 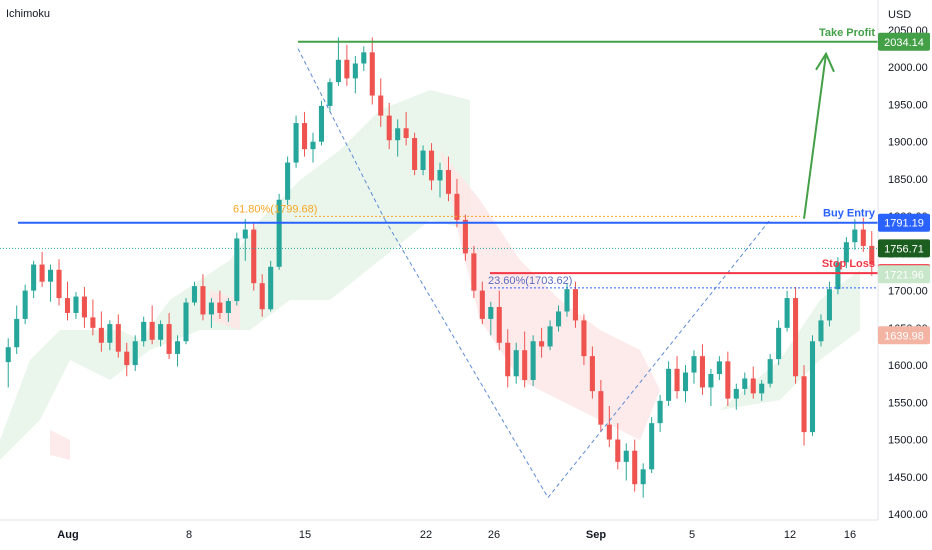 What do you see at coordinates (275, 209) in the screenshot?
I see `fib-label-0: 61.80%(1799.68)` at bounding box center [275, 209].